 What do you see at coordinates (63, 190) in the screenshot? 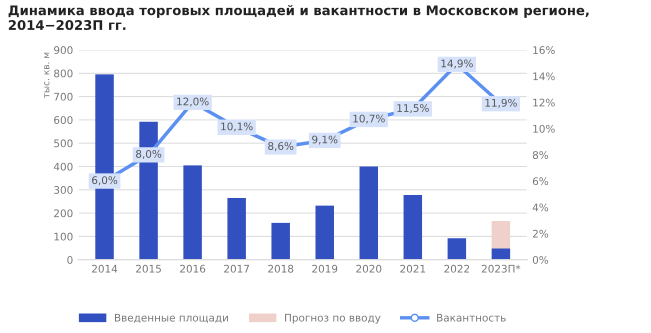
I see `y-tick-label: 300` at bounding box center [63, 190].